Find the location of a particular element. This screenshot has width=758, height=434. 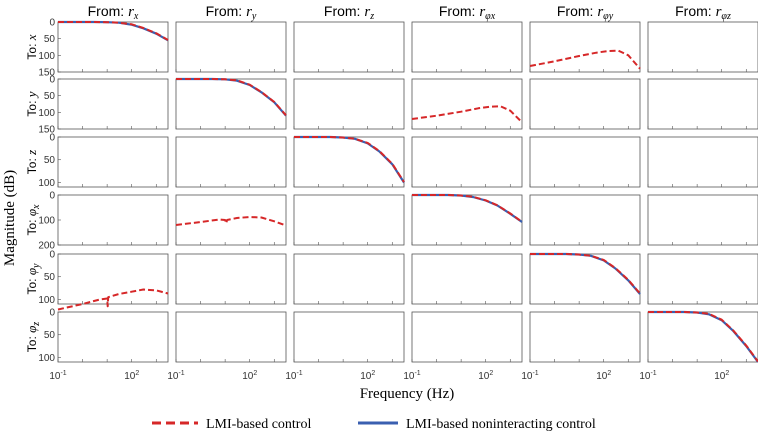

panel-r5-c1 is located at coordinates (231, 337).